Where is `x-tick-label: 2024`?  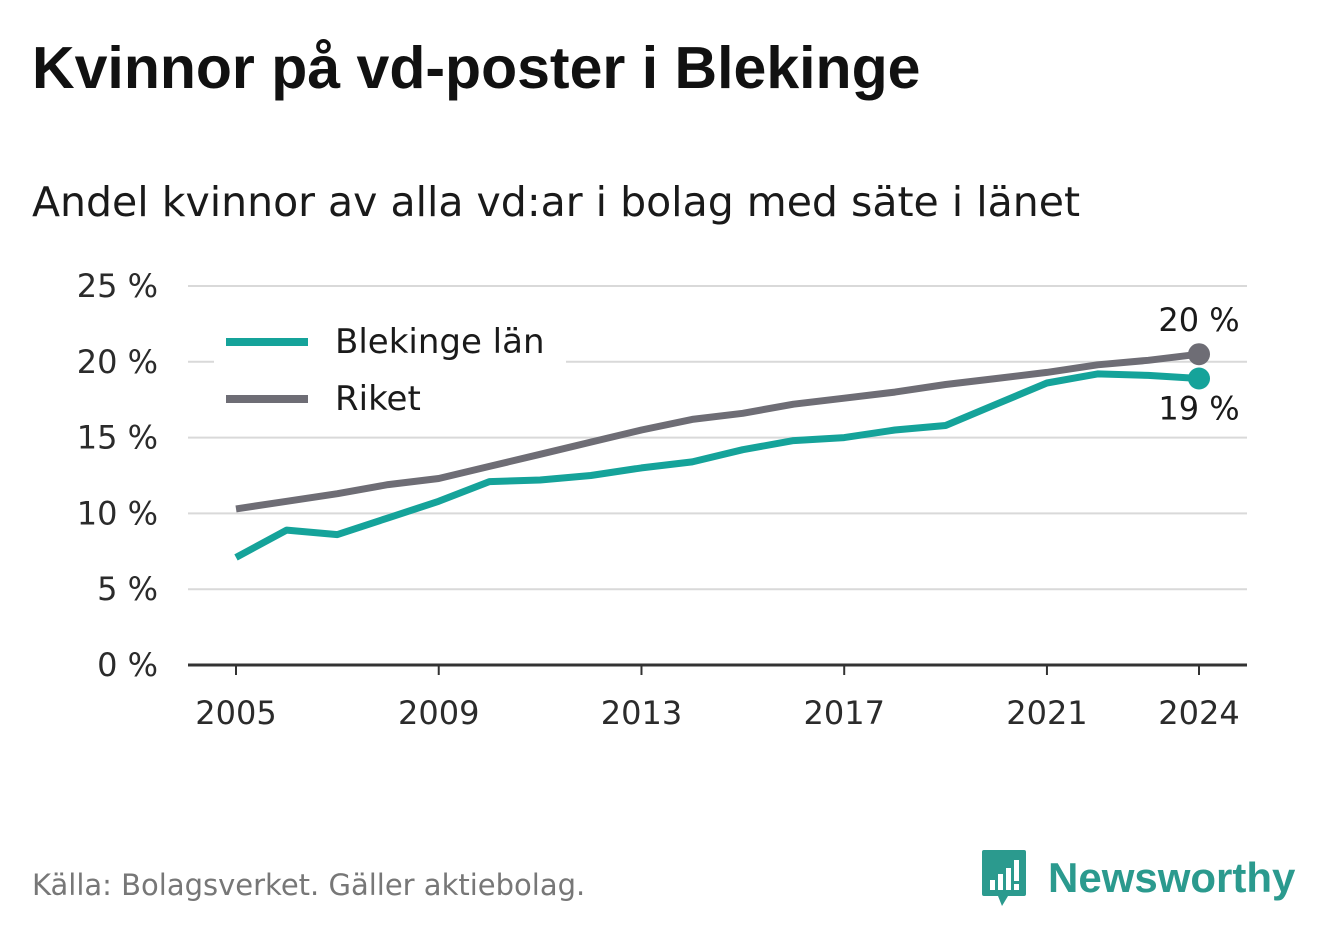 x-tick-label: 2024 is located at coordinates (1198, 713).